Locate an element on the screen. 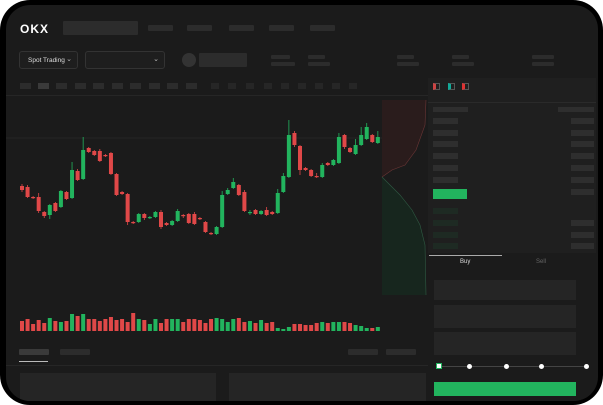 The width and height of the screenshot is (603, 405). last-price is located at coordinates (450, 194).